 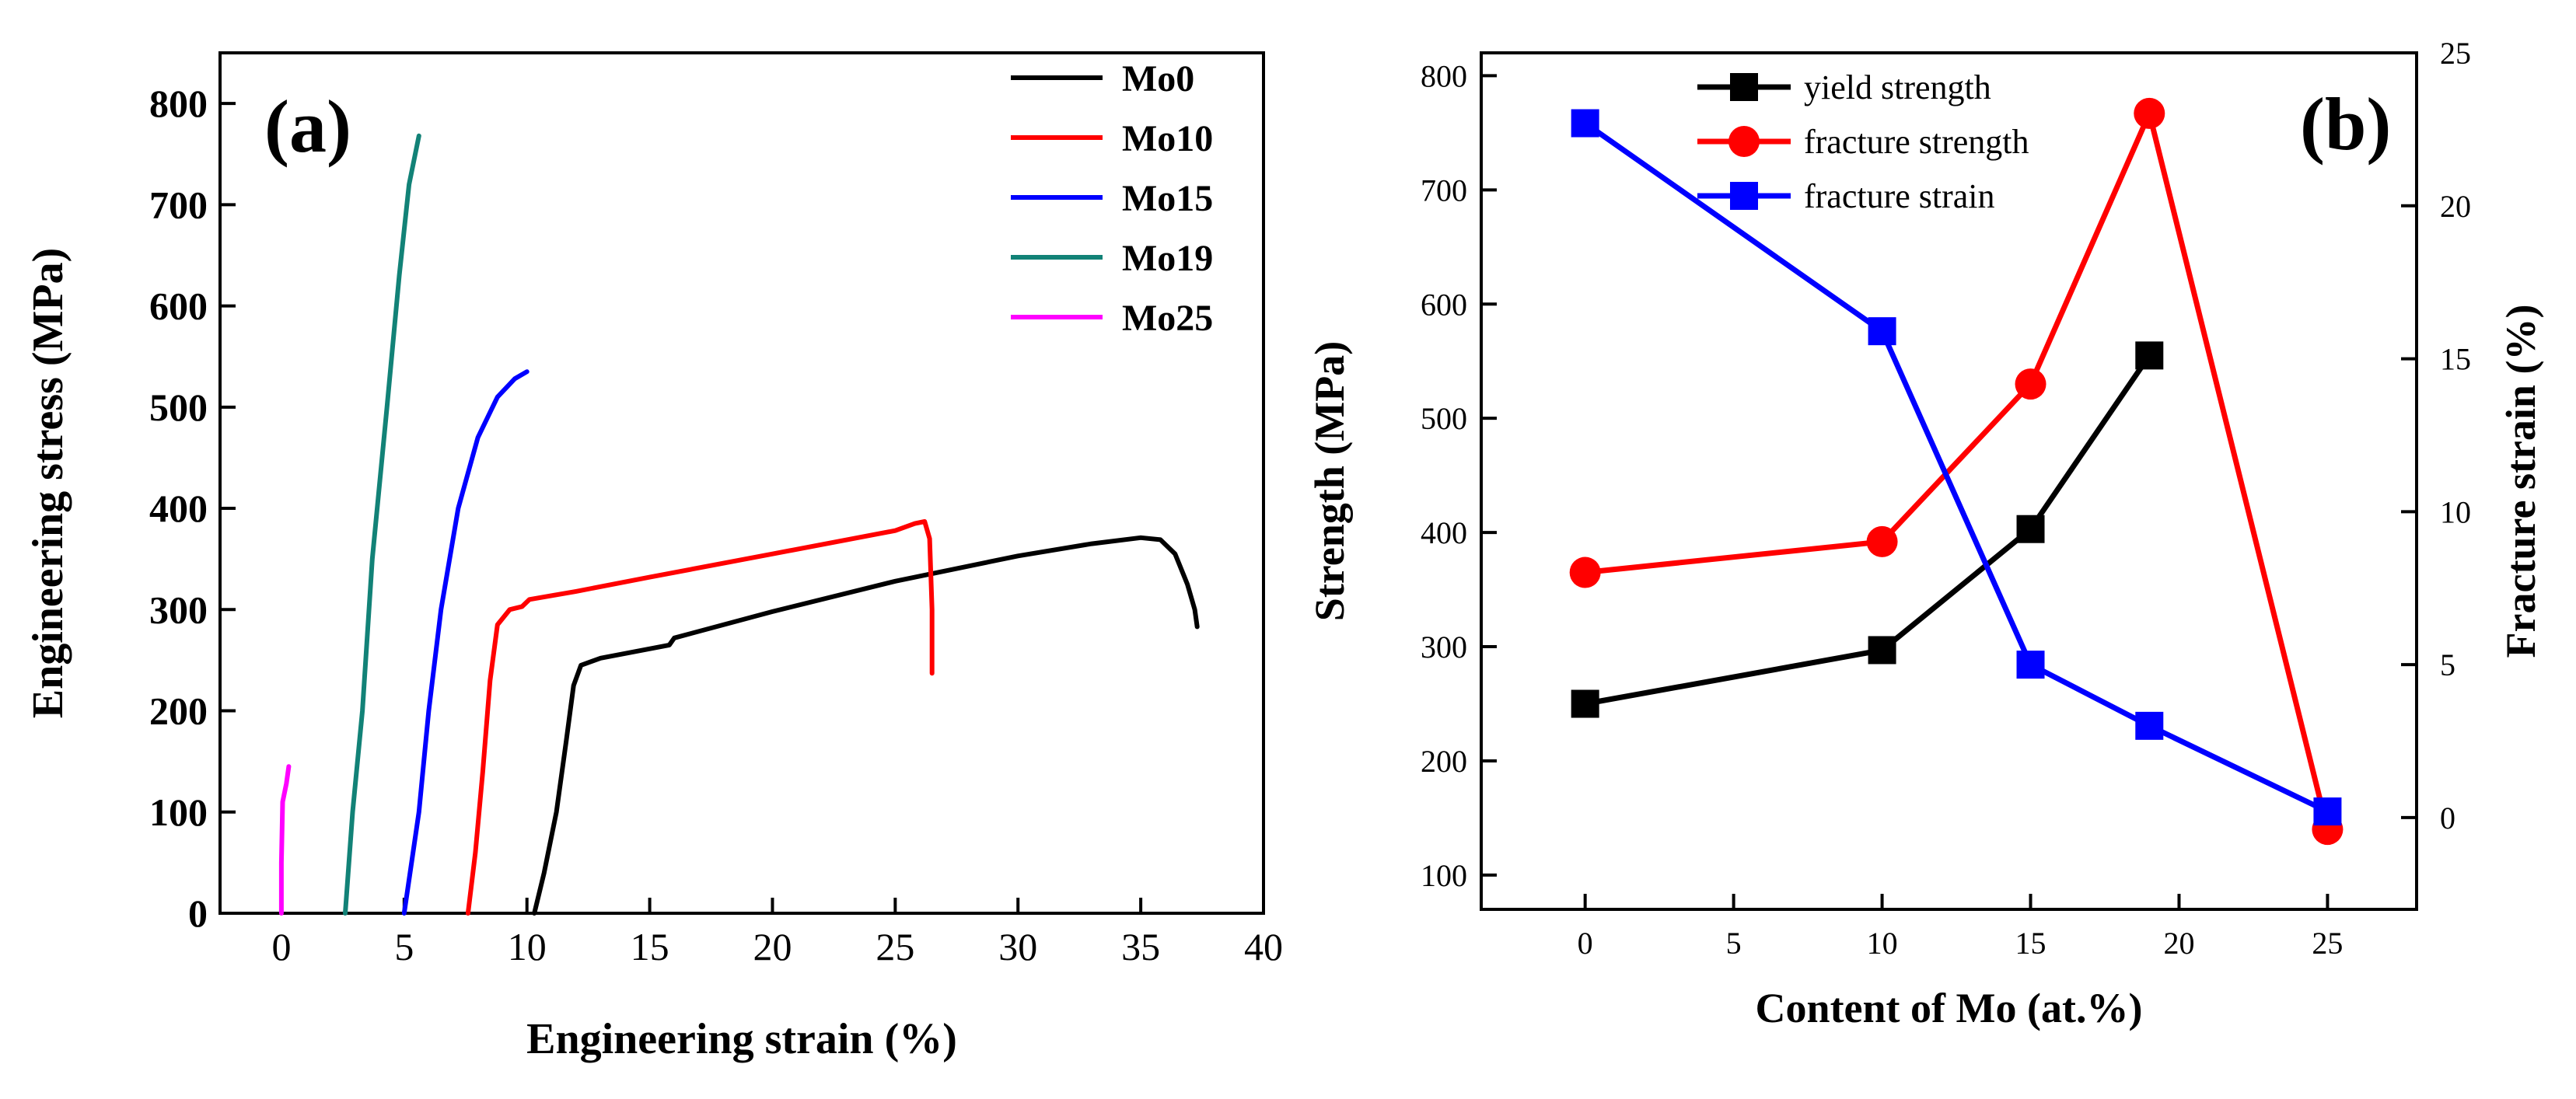 I want to click on legend-marker-fracture-strength, so click(x=1744, y=141).